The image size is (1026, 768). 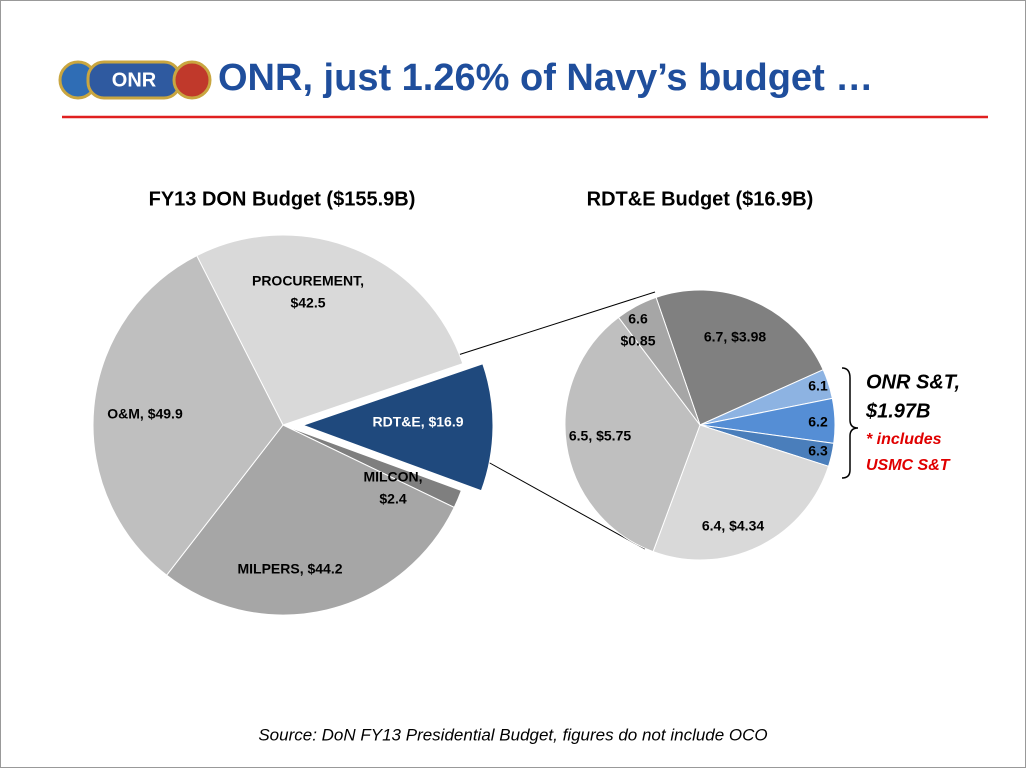 I want to click on logo: ONR, so click(x=135, y=80).